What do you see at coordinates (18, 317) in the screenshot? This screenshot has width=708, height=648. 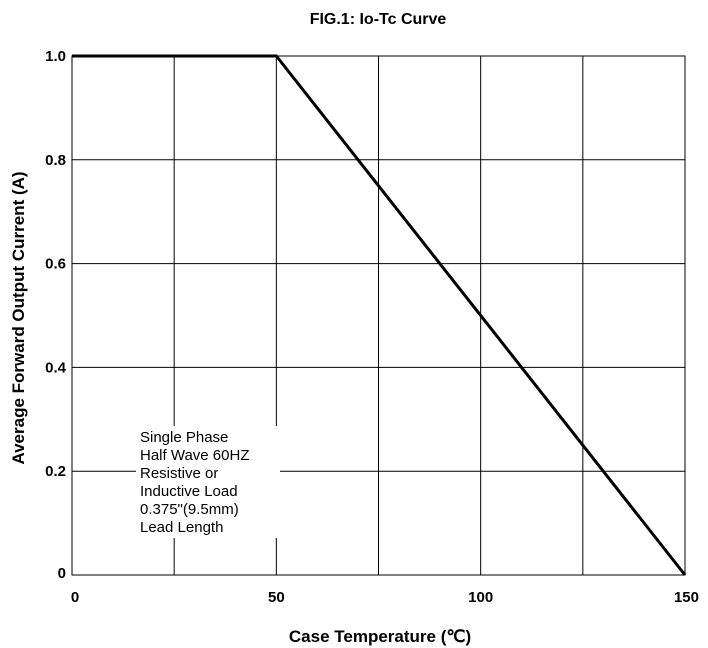 I see `y-axis-label: Average Forward Output Current (A)` at bounding box center [18, 317].